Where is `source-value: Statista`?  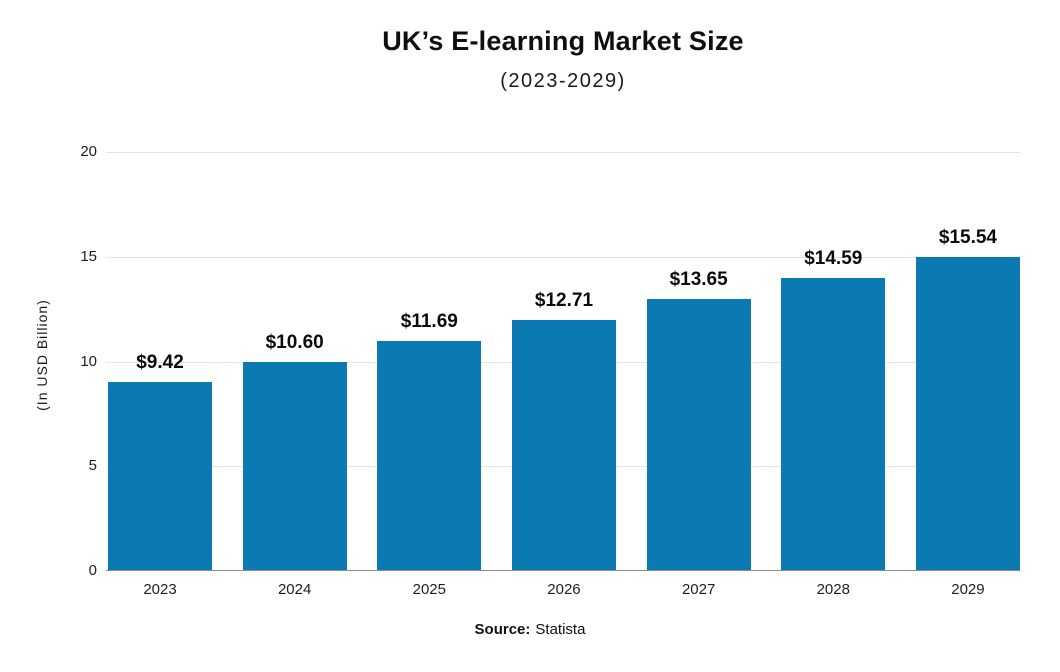 source-value: Statista is located at coordinates (560, 629).